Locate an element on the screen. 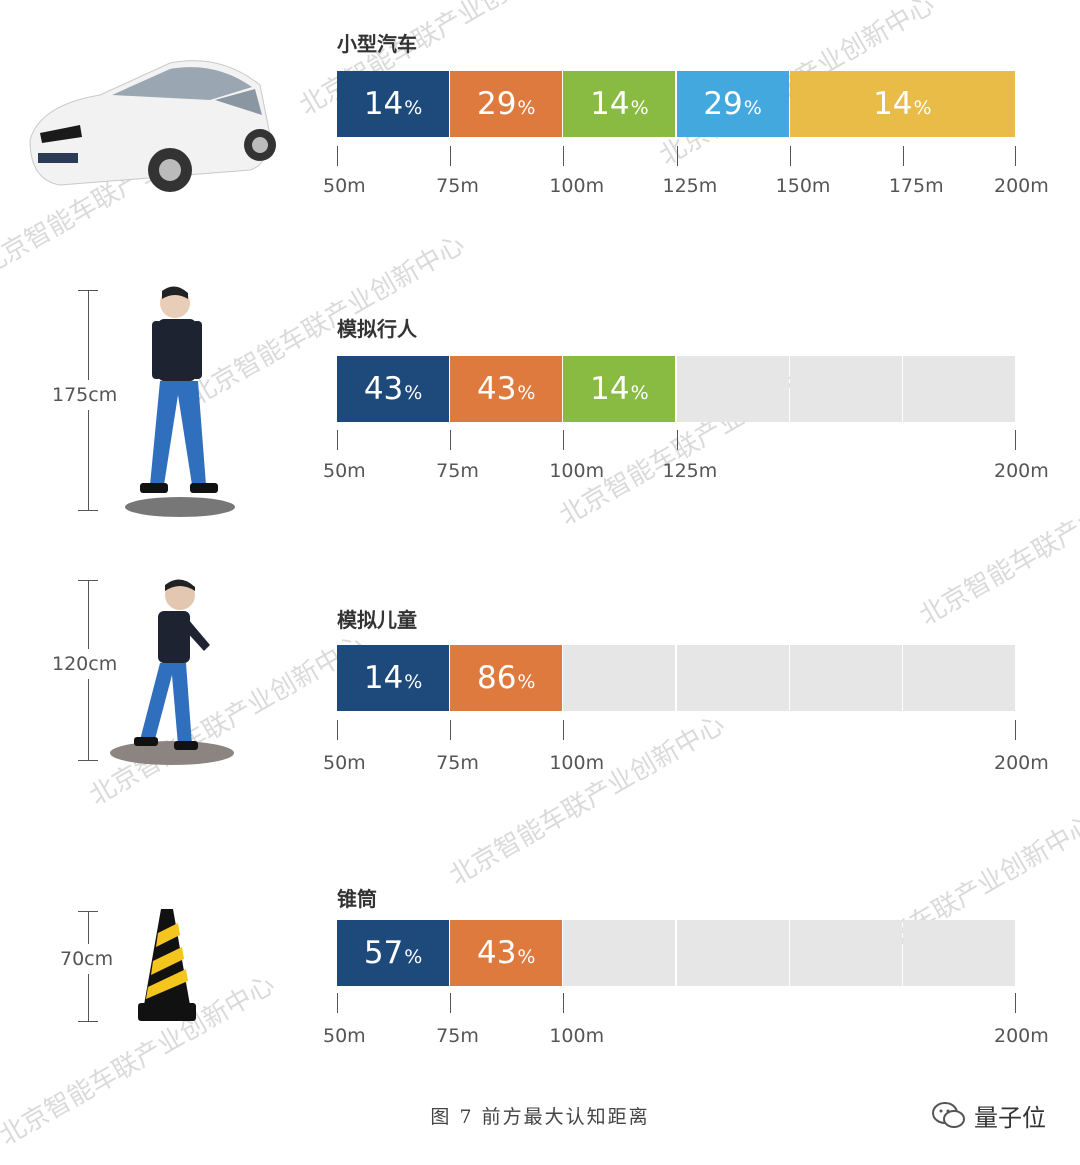 The image size is (1080, 1165). bar-track: 43% 43% 14% is located at coordinates (676, 389).